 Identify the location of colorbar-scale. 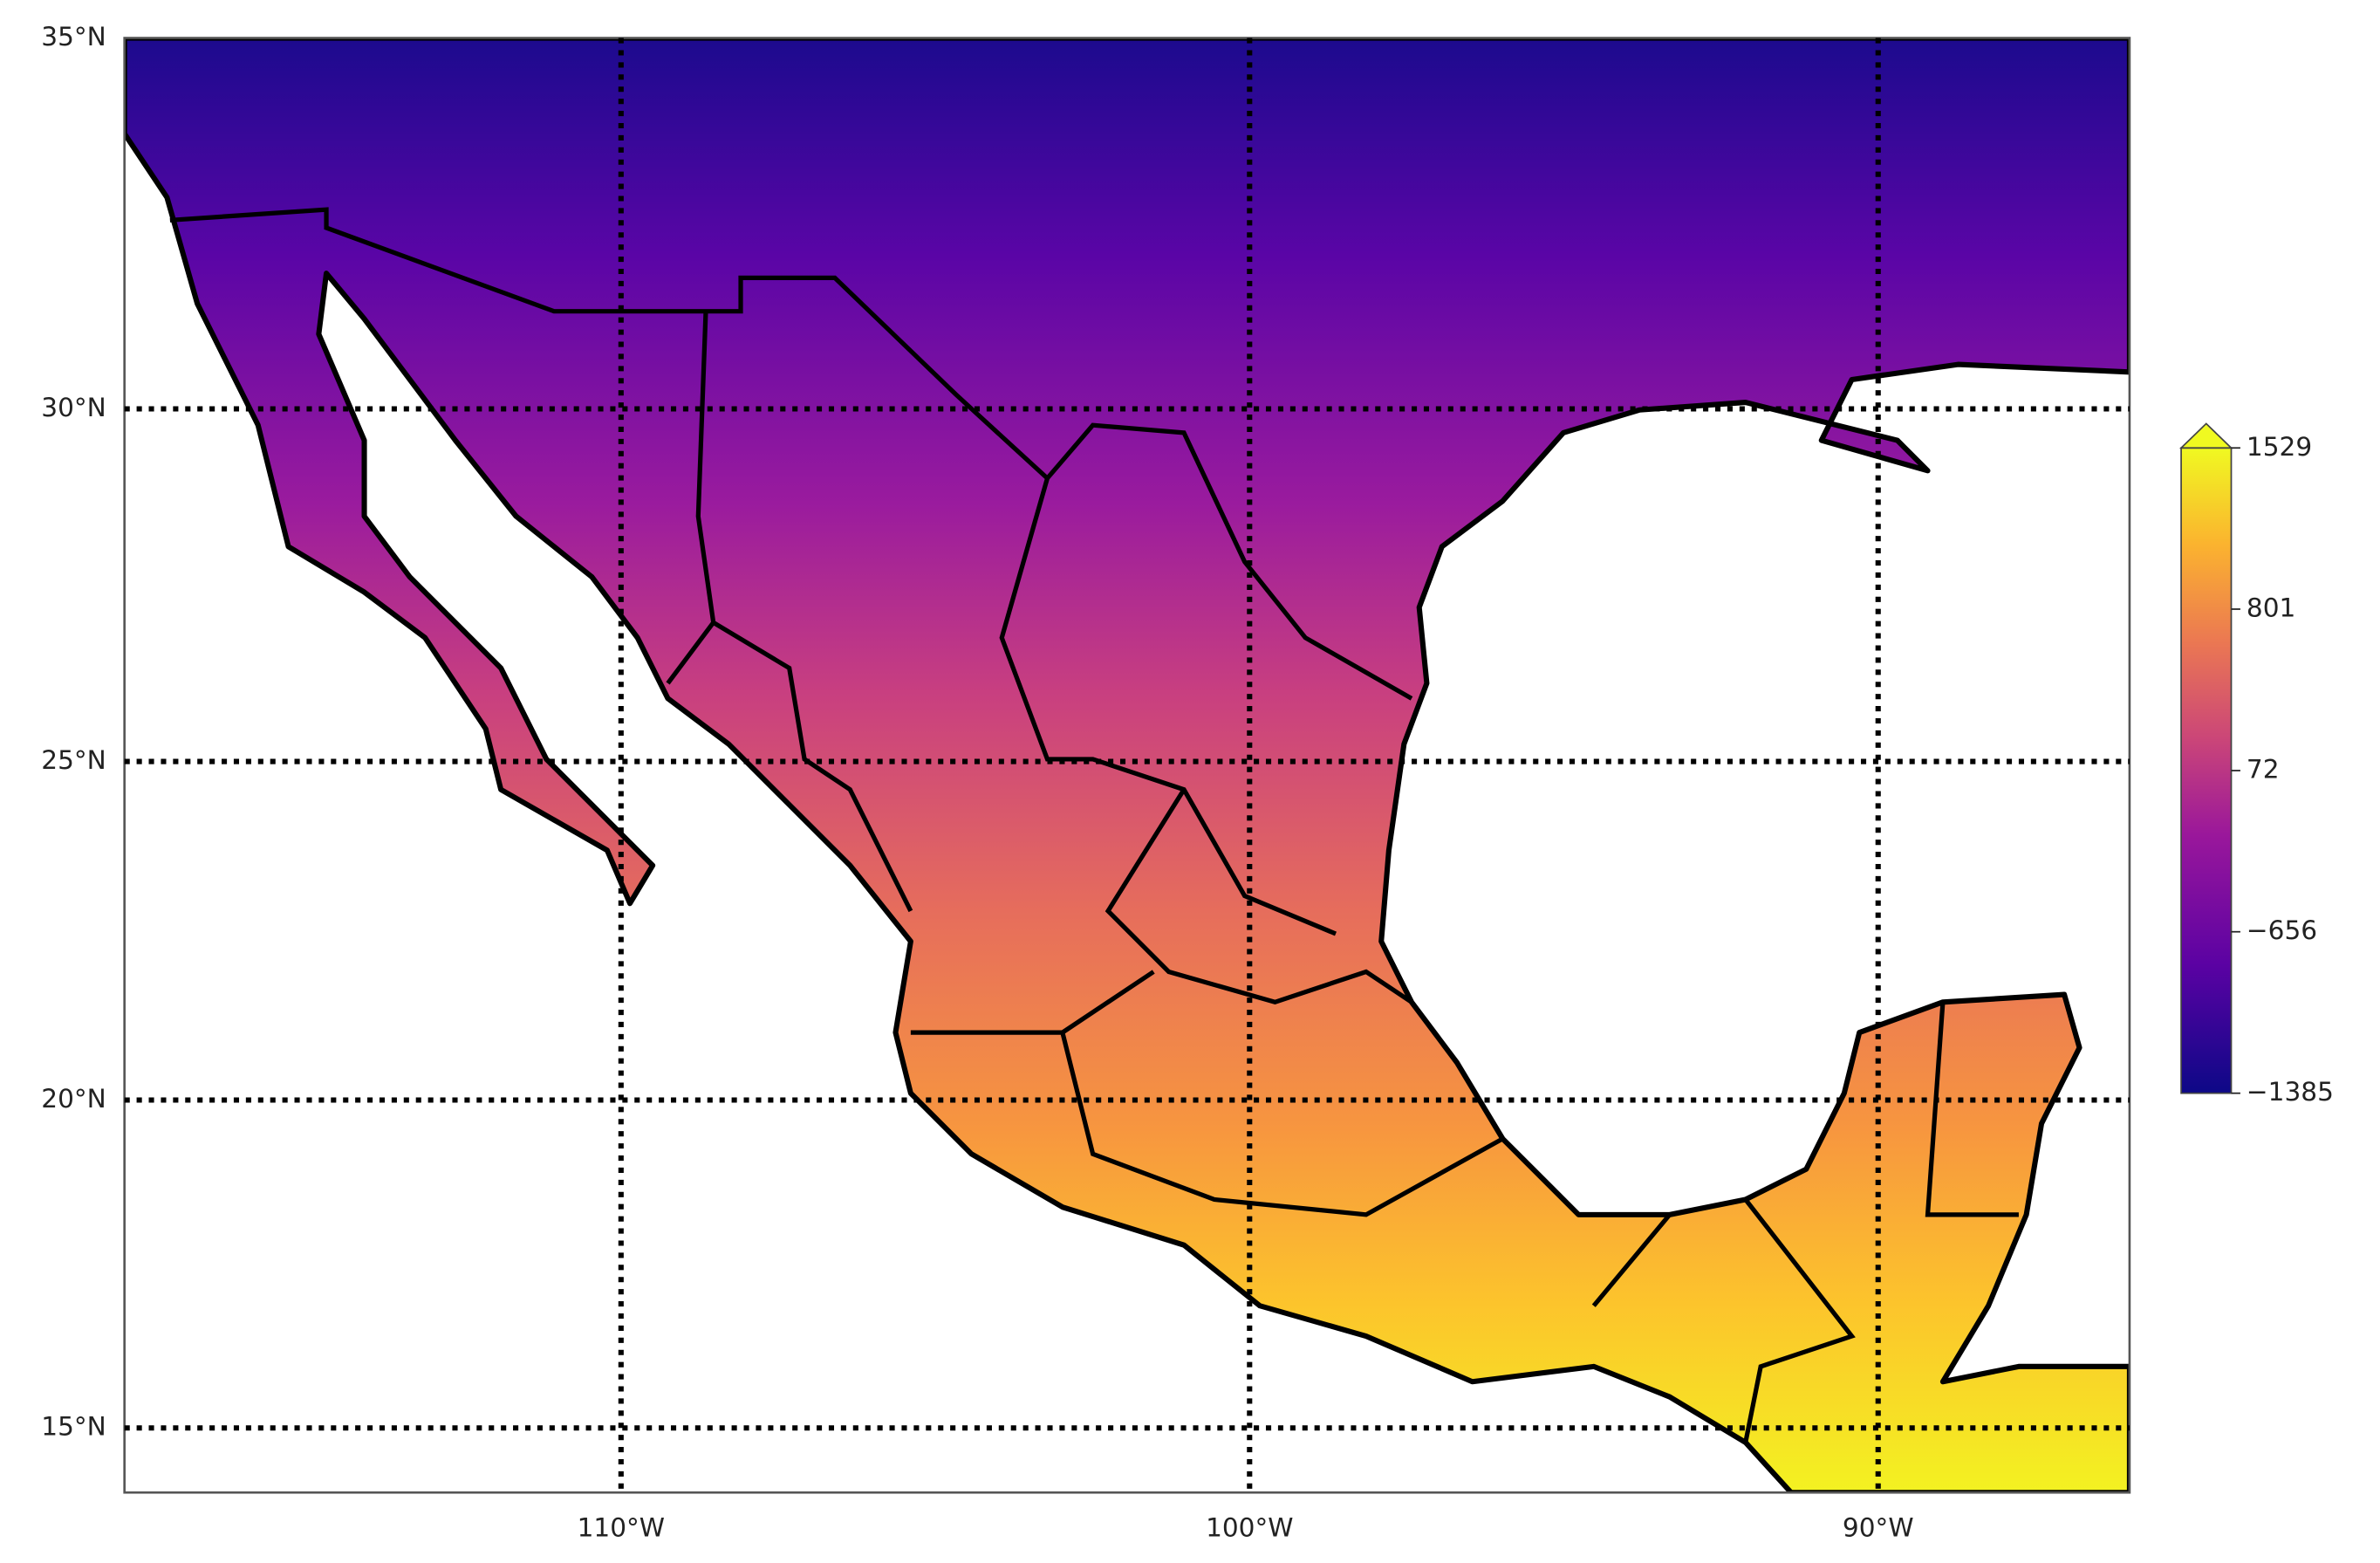
(2206, 770).